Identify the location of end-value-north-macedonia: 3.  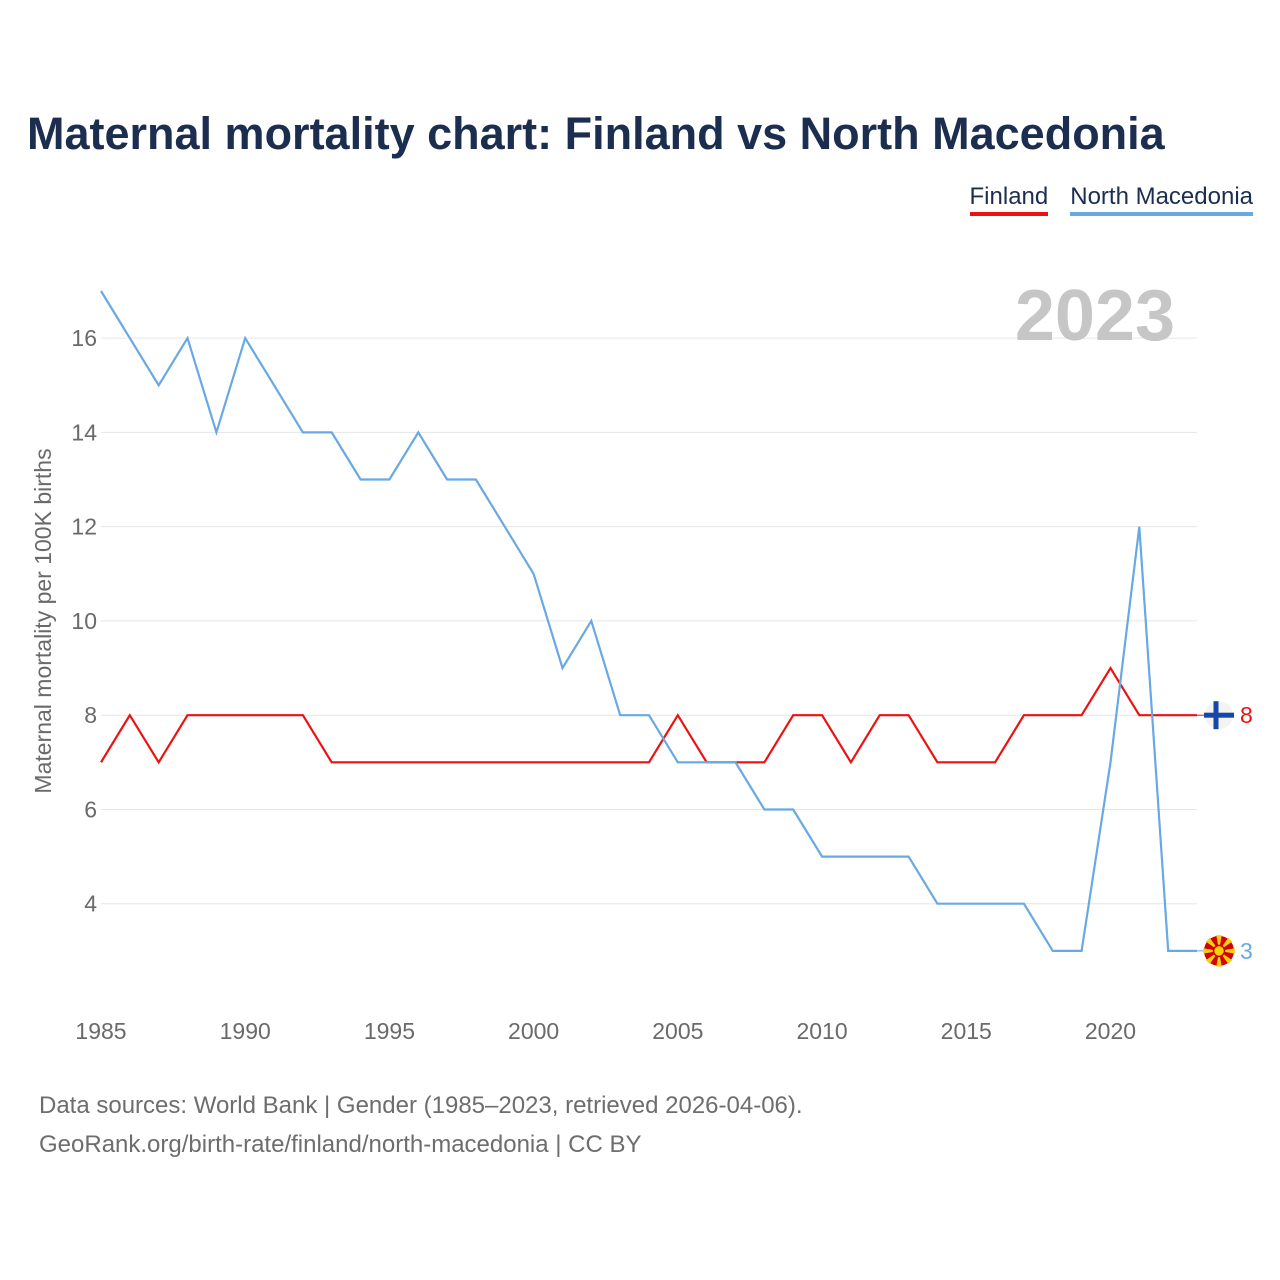
(1246, 951).